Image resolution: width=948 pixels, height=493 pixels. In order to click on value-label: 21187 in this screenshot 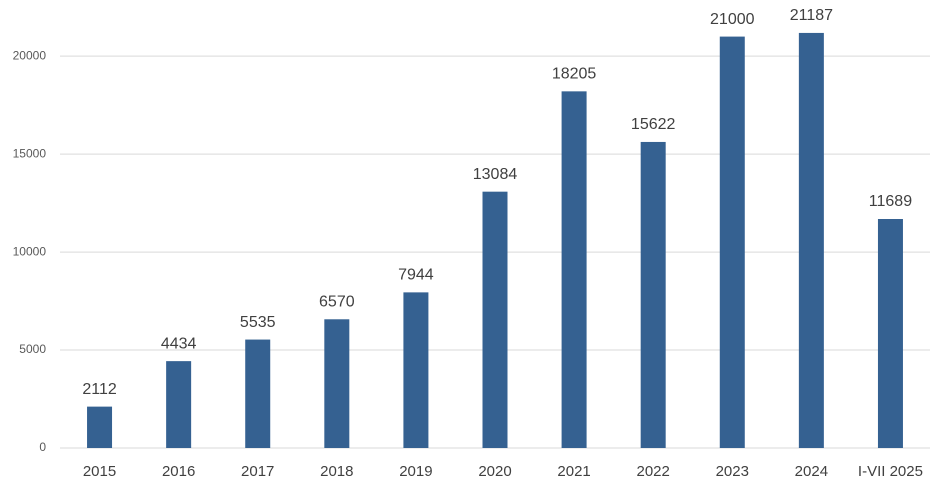, I will do `click(811, 15)`.